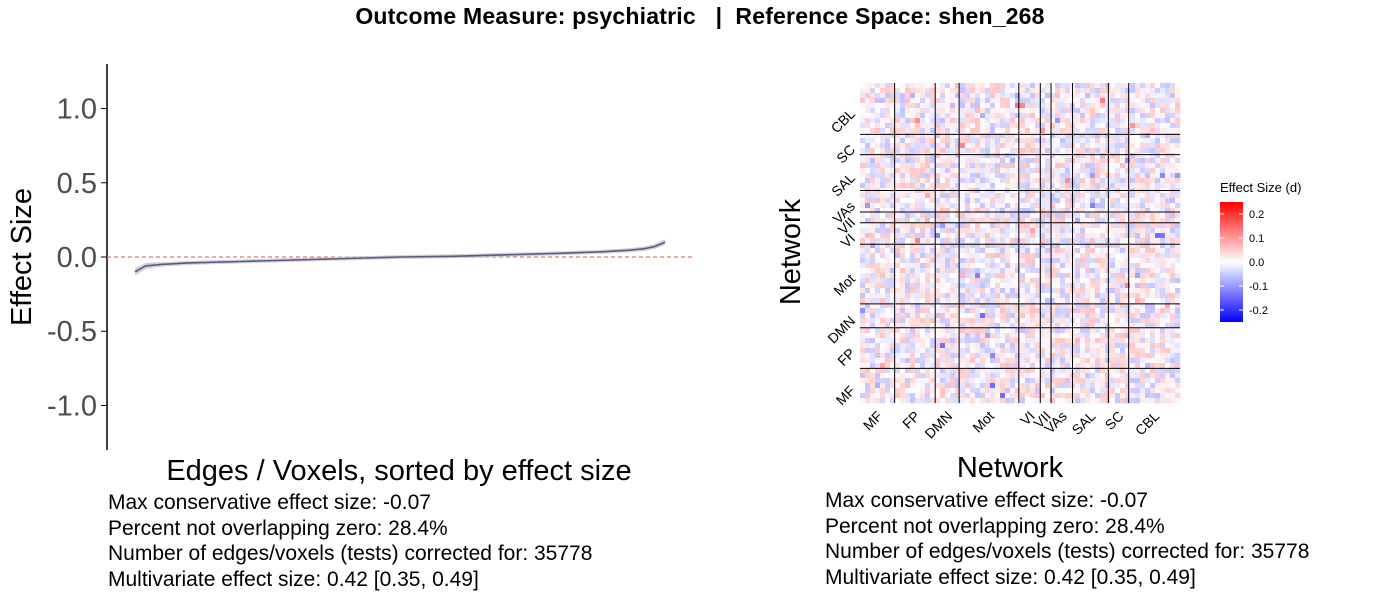  What do you see at coordinates (1256, 263) in the screenshot?
I see `legend-tick-label: 0.0` at bounding box center [1256, 263].